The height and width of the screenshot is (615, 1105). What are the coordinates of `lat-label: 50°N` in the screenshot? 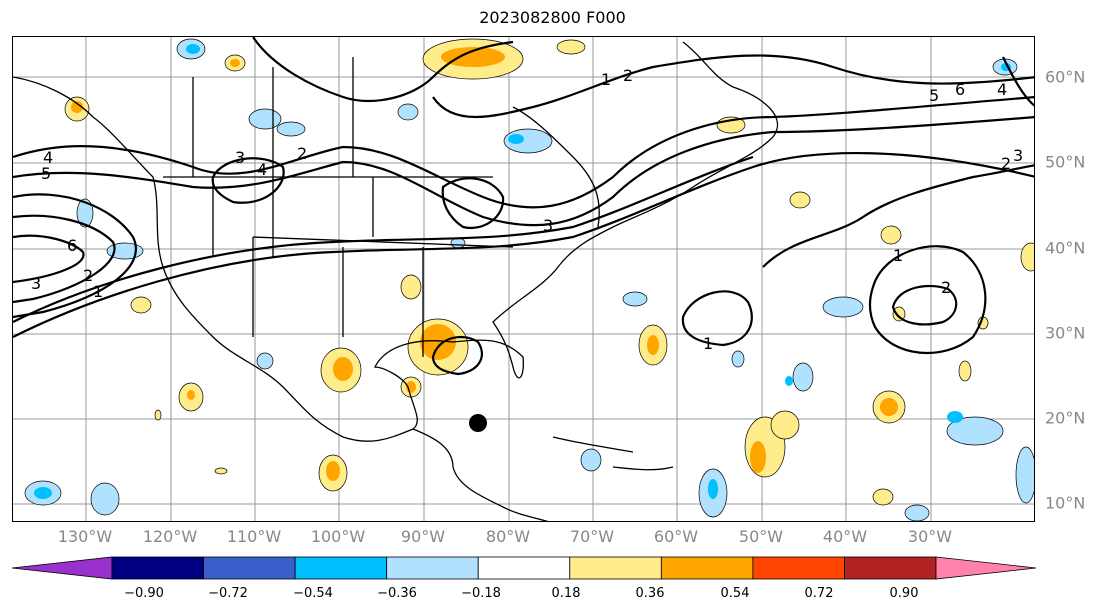 It's located at (1065, 162).